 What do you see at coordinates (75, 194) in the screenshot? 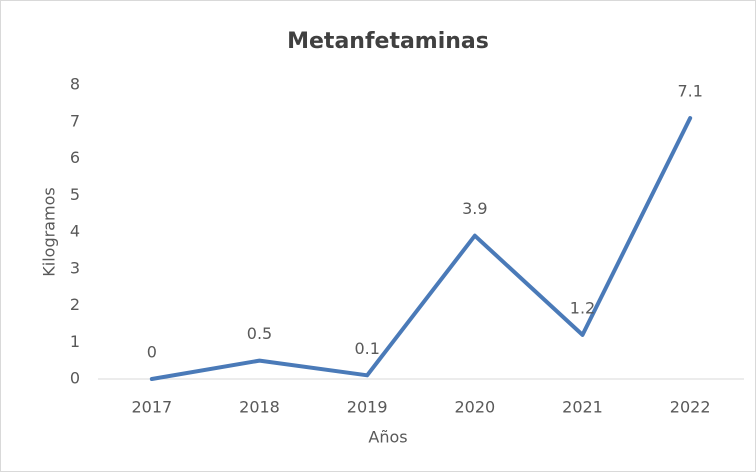
I see `y-tick-label: 5` at bounding box center [75, 194].